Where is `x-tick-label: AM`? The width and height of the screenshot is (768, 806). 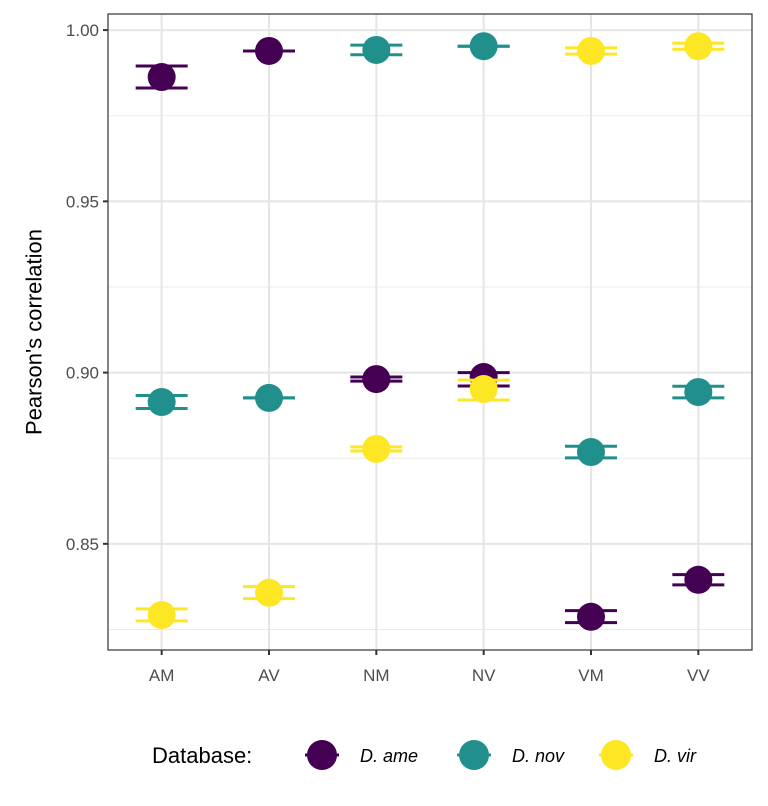
x-tick-label: AM is located at coordinates (162, 675).